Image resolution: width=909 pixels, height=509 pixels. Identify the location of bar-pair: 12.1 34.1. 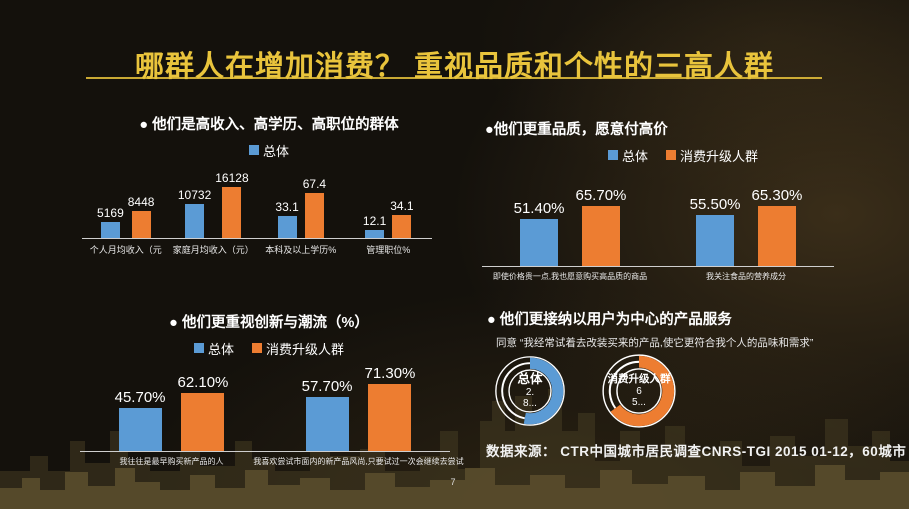
(388, 199).